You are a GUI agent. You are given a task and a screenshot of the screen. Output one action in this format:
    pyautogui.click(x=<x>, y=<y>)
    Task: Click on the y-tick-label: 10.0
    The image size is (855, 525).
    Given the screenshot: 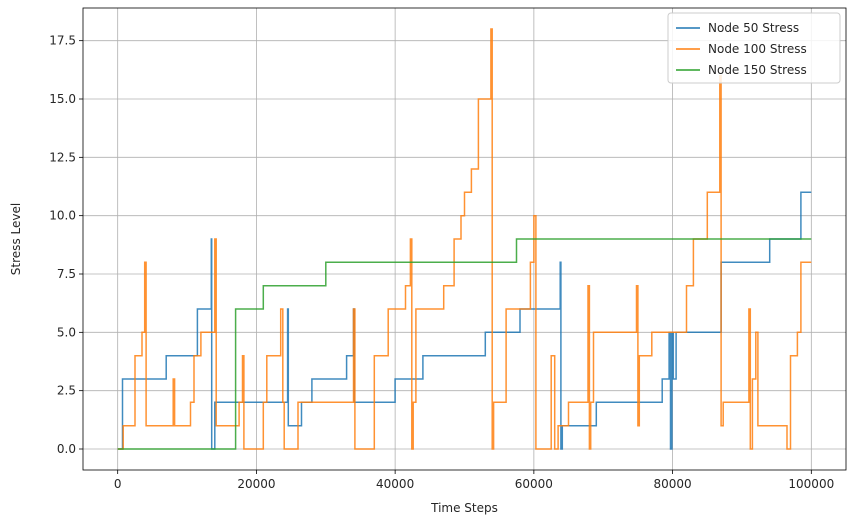 What is the action you would take?
    pyautogui.click(x=62, y=216)
    